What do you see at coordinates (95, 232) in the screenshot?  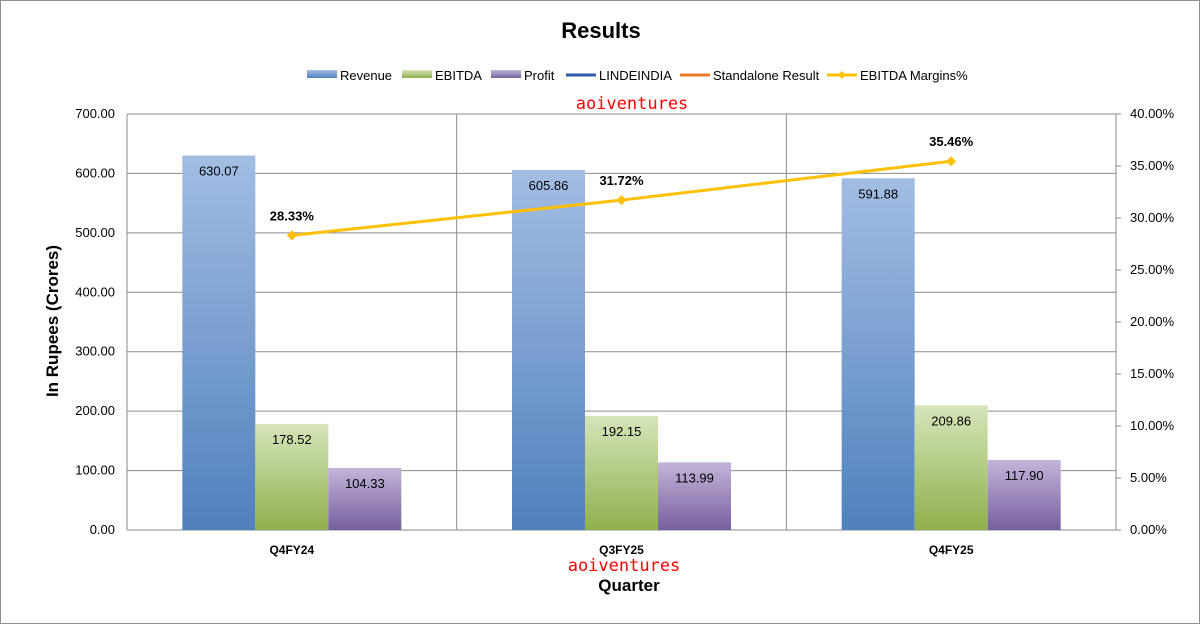 I see `y-tick-label: 500.00` at bounding box center [95, 232].